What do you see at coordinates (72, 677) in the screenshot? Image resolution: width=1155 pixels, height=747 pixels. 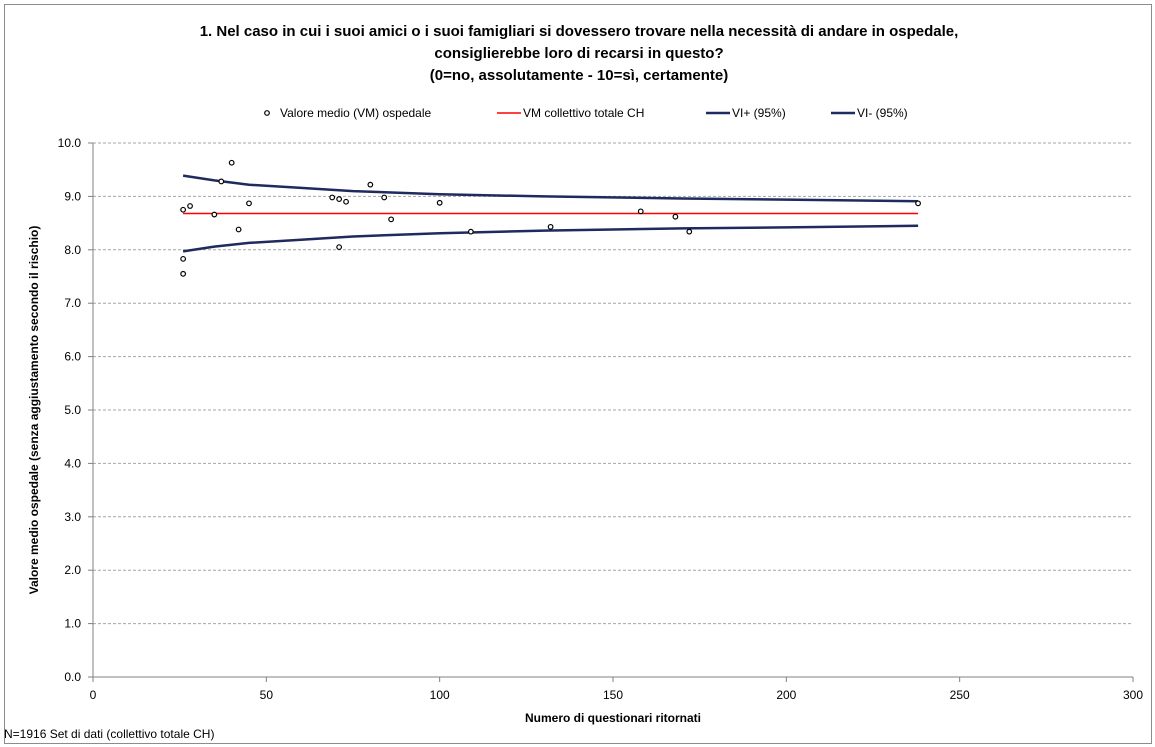 I see `y-tick-label: 0.0` at bounding box center [72, 677].